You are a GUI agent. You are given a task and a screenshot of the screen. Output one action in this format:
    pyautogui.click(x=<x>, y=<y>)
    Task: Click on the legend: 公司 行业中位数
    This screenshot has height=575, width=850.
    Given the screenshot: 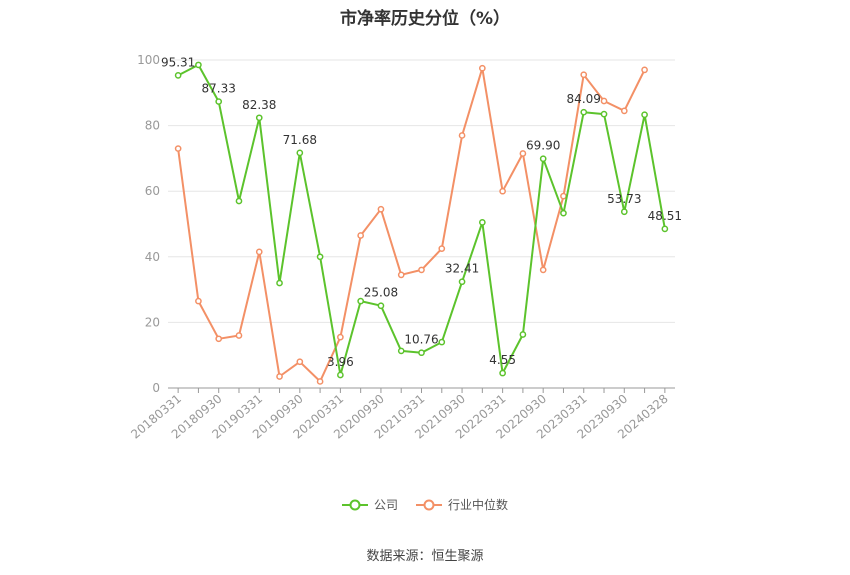 What is the action you would take?
    pyautogui.click(x=425, y=504)
    